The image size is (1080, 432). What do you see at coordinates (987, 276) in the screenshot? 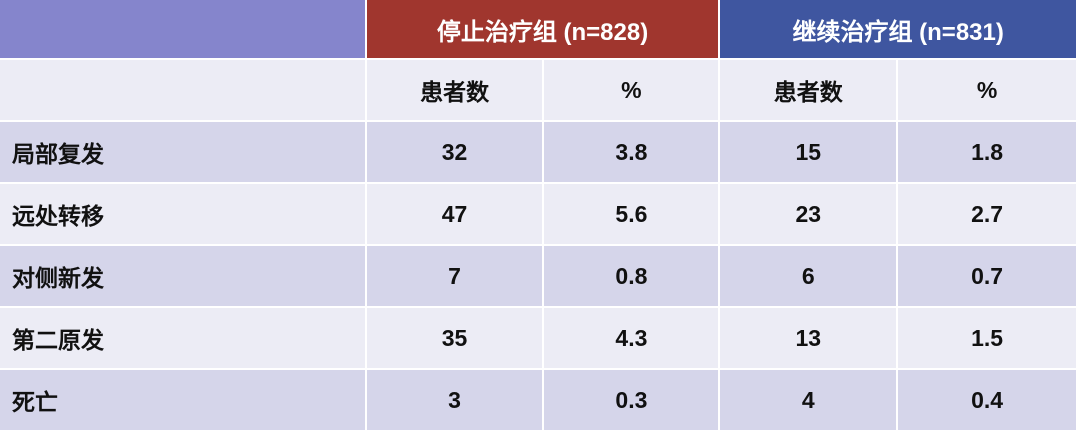
I see `continue-pct: 0.7` at bounding box center [987, 276].